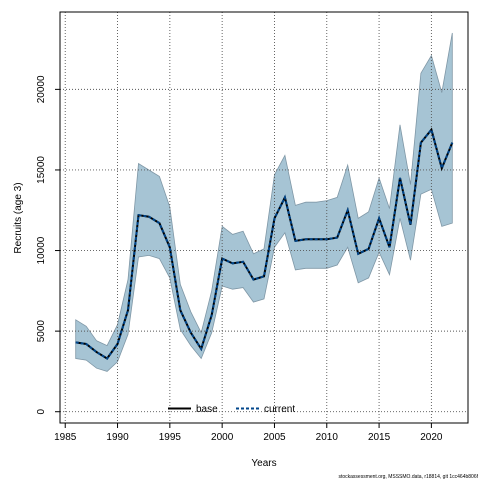  Describe the element at coordinates (41, 170) in the screenshot. I see `y-tick-label: 15000` at that location.